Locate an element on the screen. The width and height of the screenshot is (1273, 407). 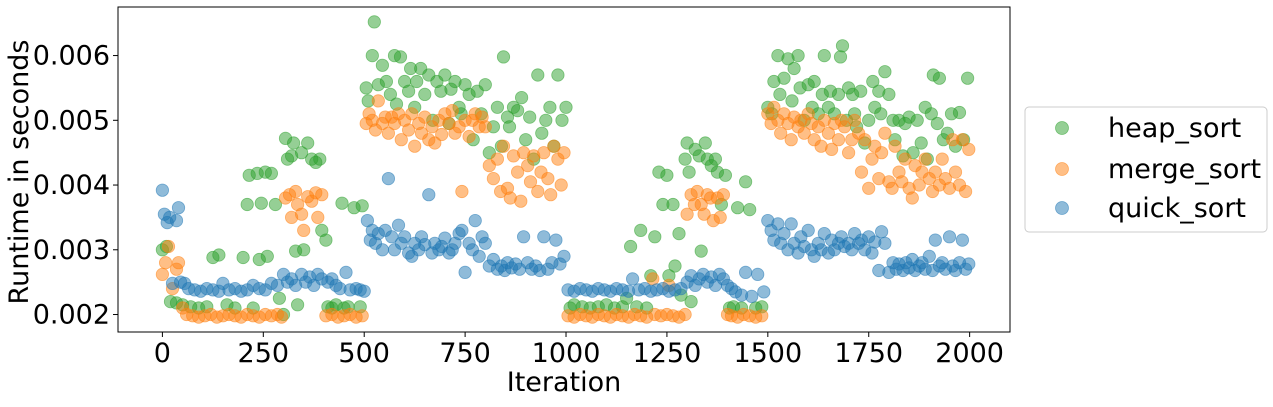
legend: heap_sort merge_sort quick_sort is located at coordinates (1146, 169).